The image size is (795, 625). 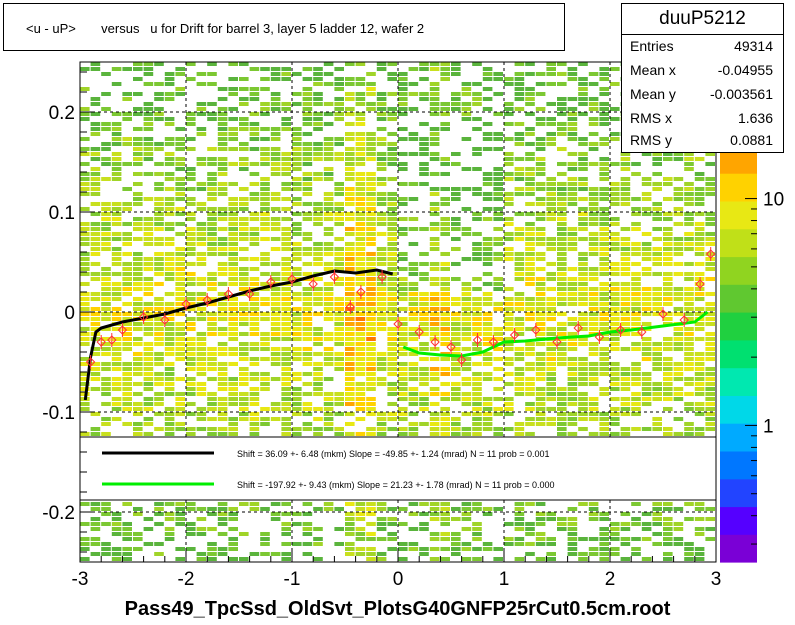 I want to click on y-tick-label: 0, so click(x=69, y=313).